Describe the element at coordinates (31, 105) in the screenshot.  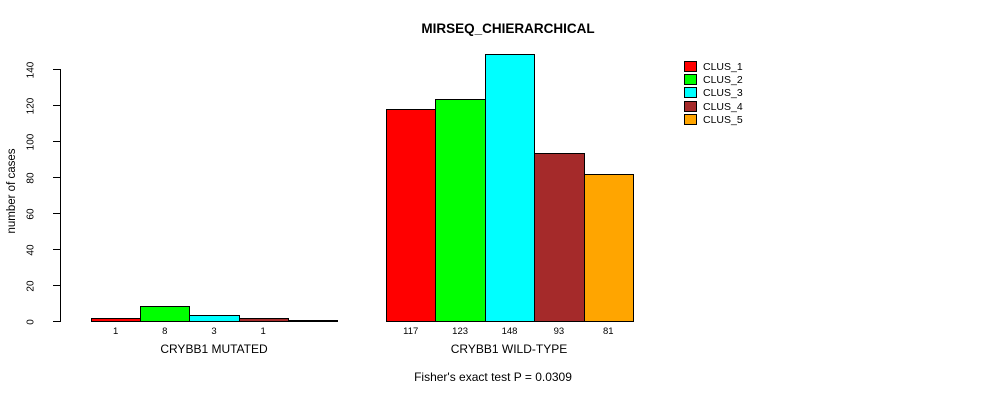
I see `y-axis-tick-label: 120` at that location.